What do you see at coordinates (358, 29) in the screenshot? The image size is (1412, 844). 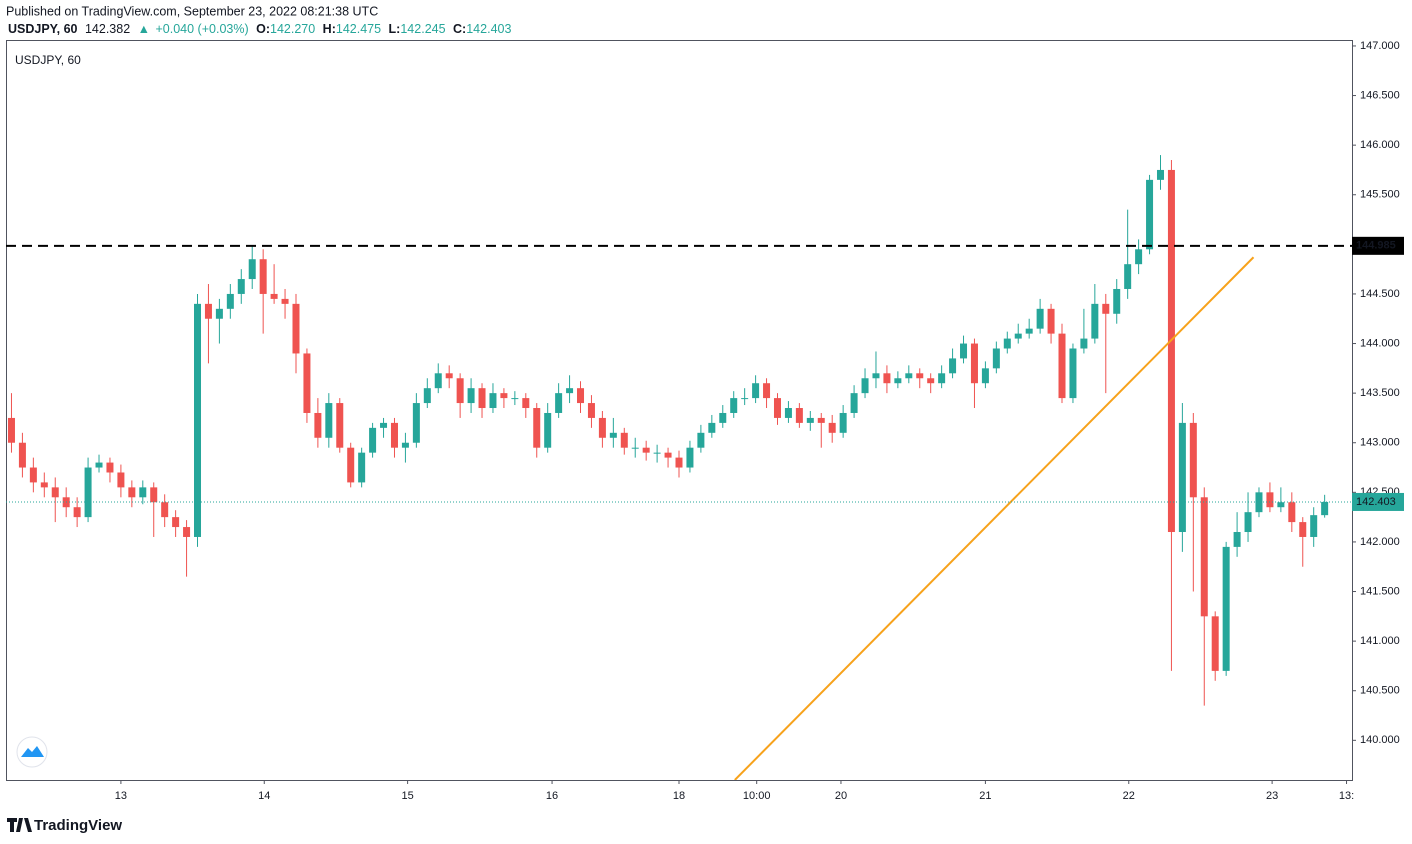 I see `high-value: 142.475` at bounding box center [358, 29].